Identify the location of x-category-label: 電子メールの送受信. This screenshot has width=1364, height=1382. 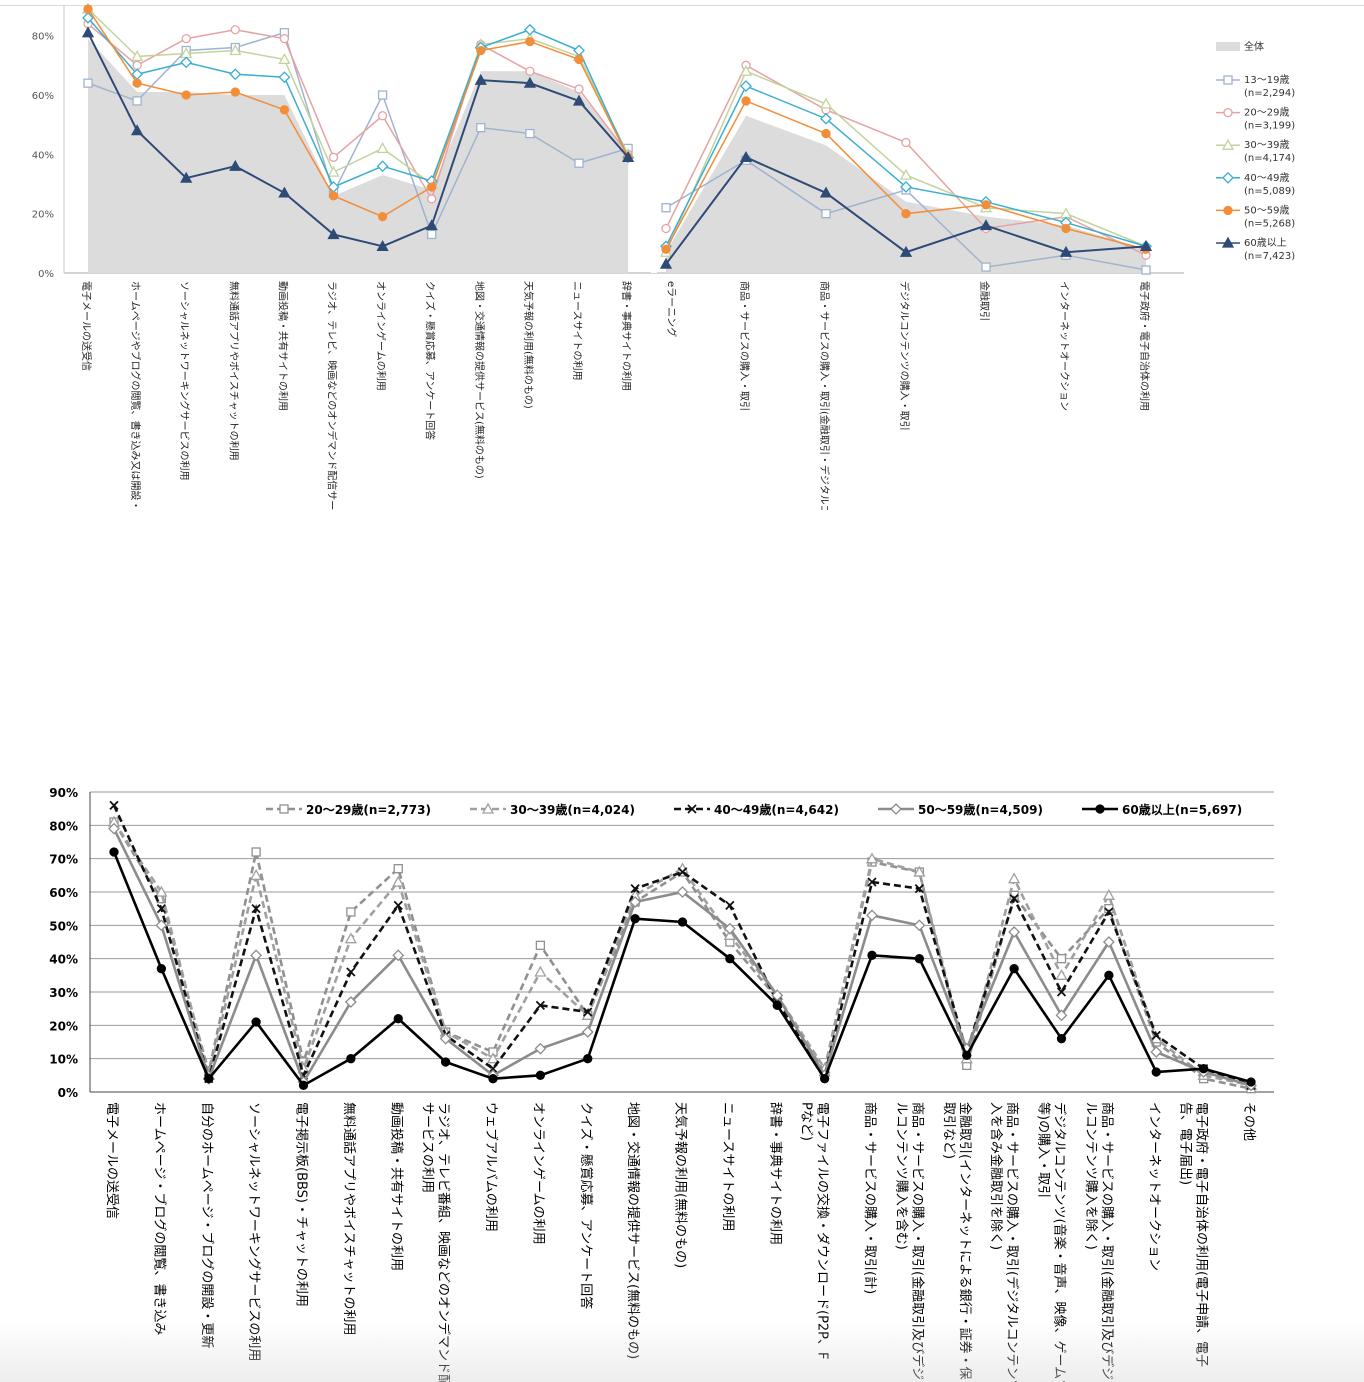
(111, 1160).